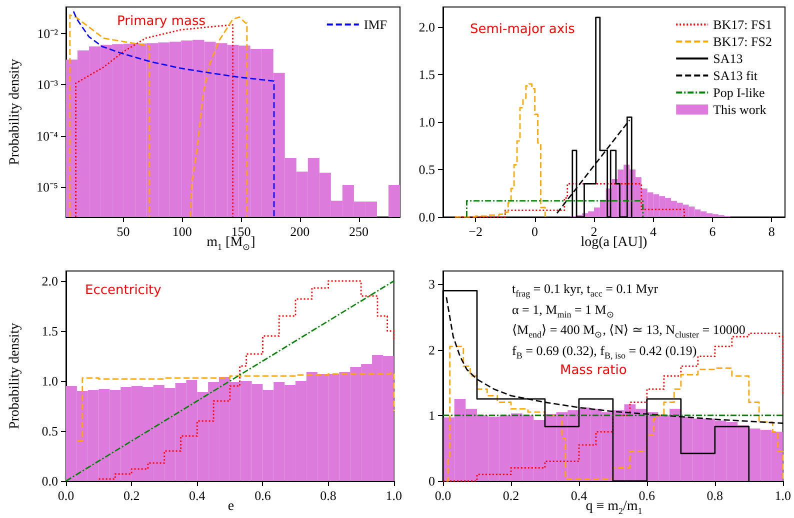 The image size is (794, 518). Describe the element at coordinates (563, 311) in the screenshot. I see `annotation: α = 1, M$_{min}$ = 1 M$_{⊙}$` at that location.